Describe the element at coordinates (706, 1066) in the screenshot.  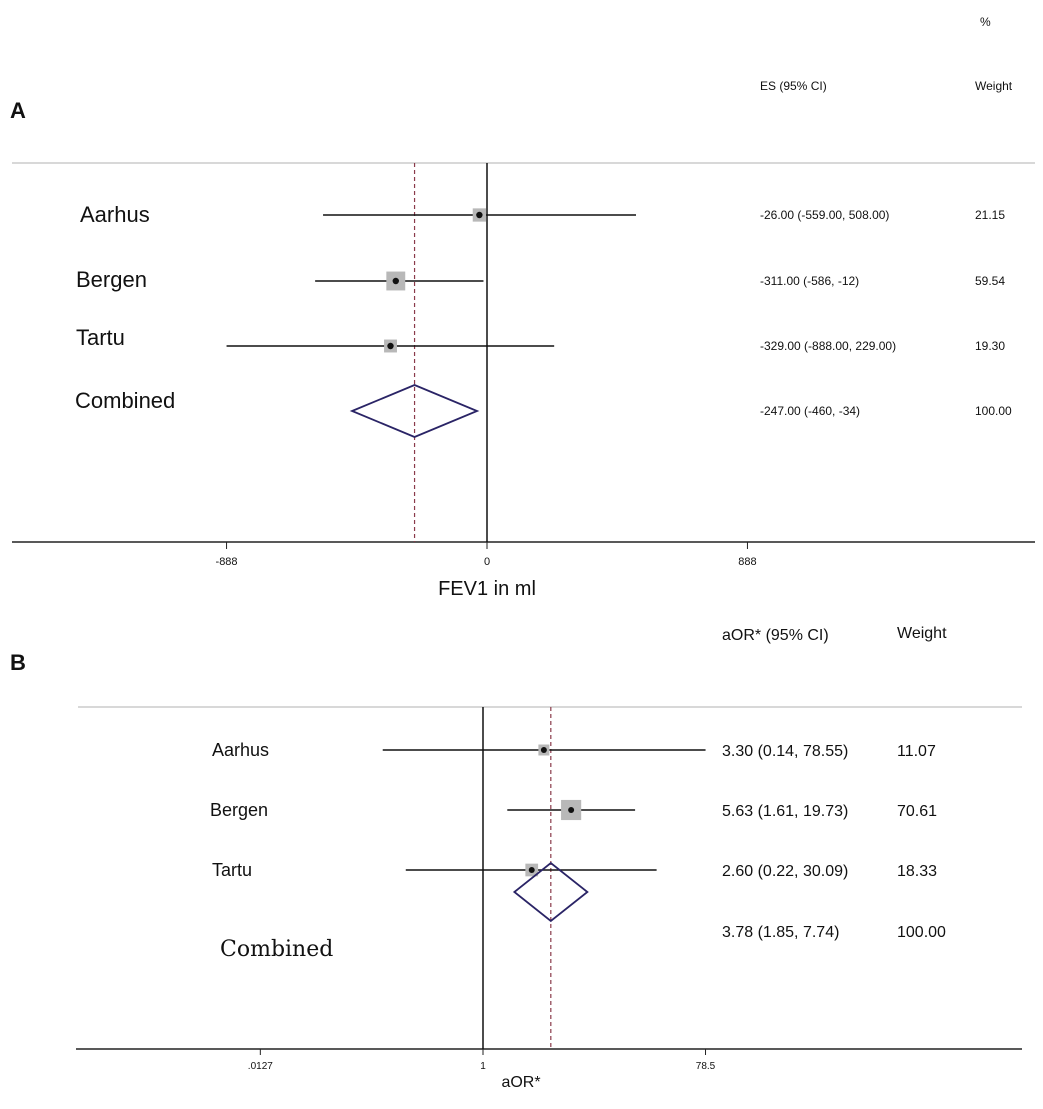
I see `panel-b-x-tick-label: 78.5` at that location.